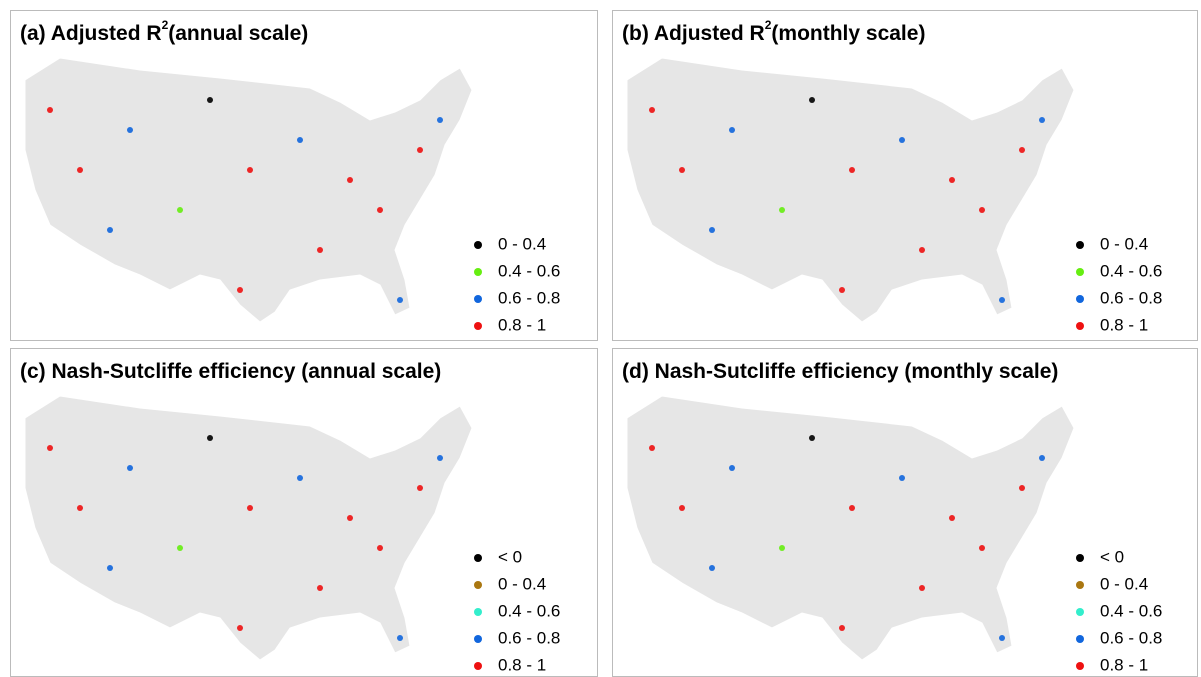 The width and height of the screenshot is (1201, 677). I want to click on title-text: (b) Adjusted R, so click(693, 33).